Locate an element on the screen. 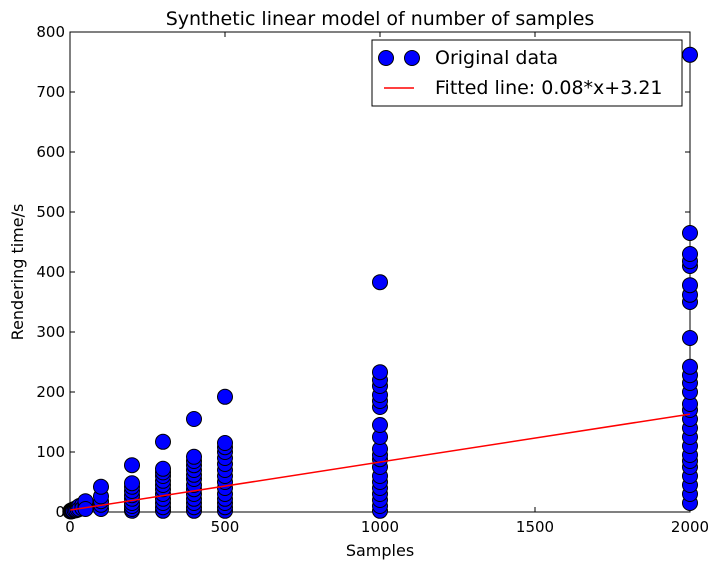 The height and width of the screenshot is (570, 720). y-tick-label: 600 is located at coordinates (50, 152).